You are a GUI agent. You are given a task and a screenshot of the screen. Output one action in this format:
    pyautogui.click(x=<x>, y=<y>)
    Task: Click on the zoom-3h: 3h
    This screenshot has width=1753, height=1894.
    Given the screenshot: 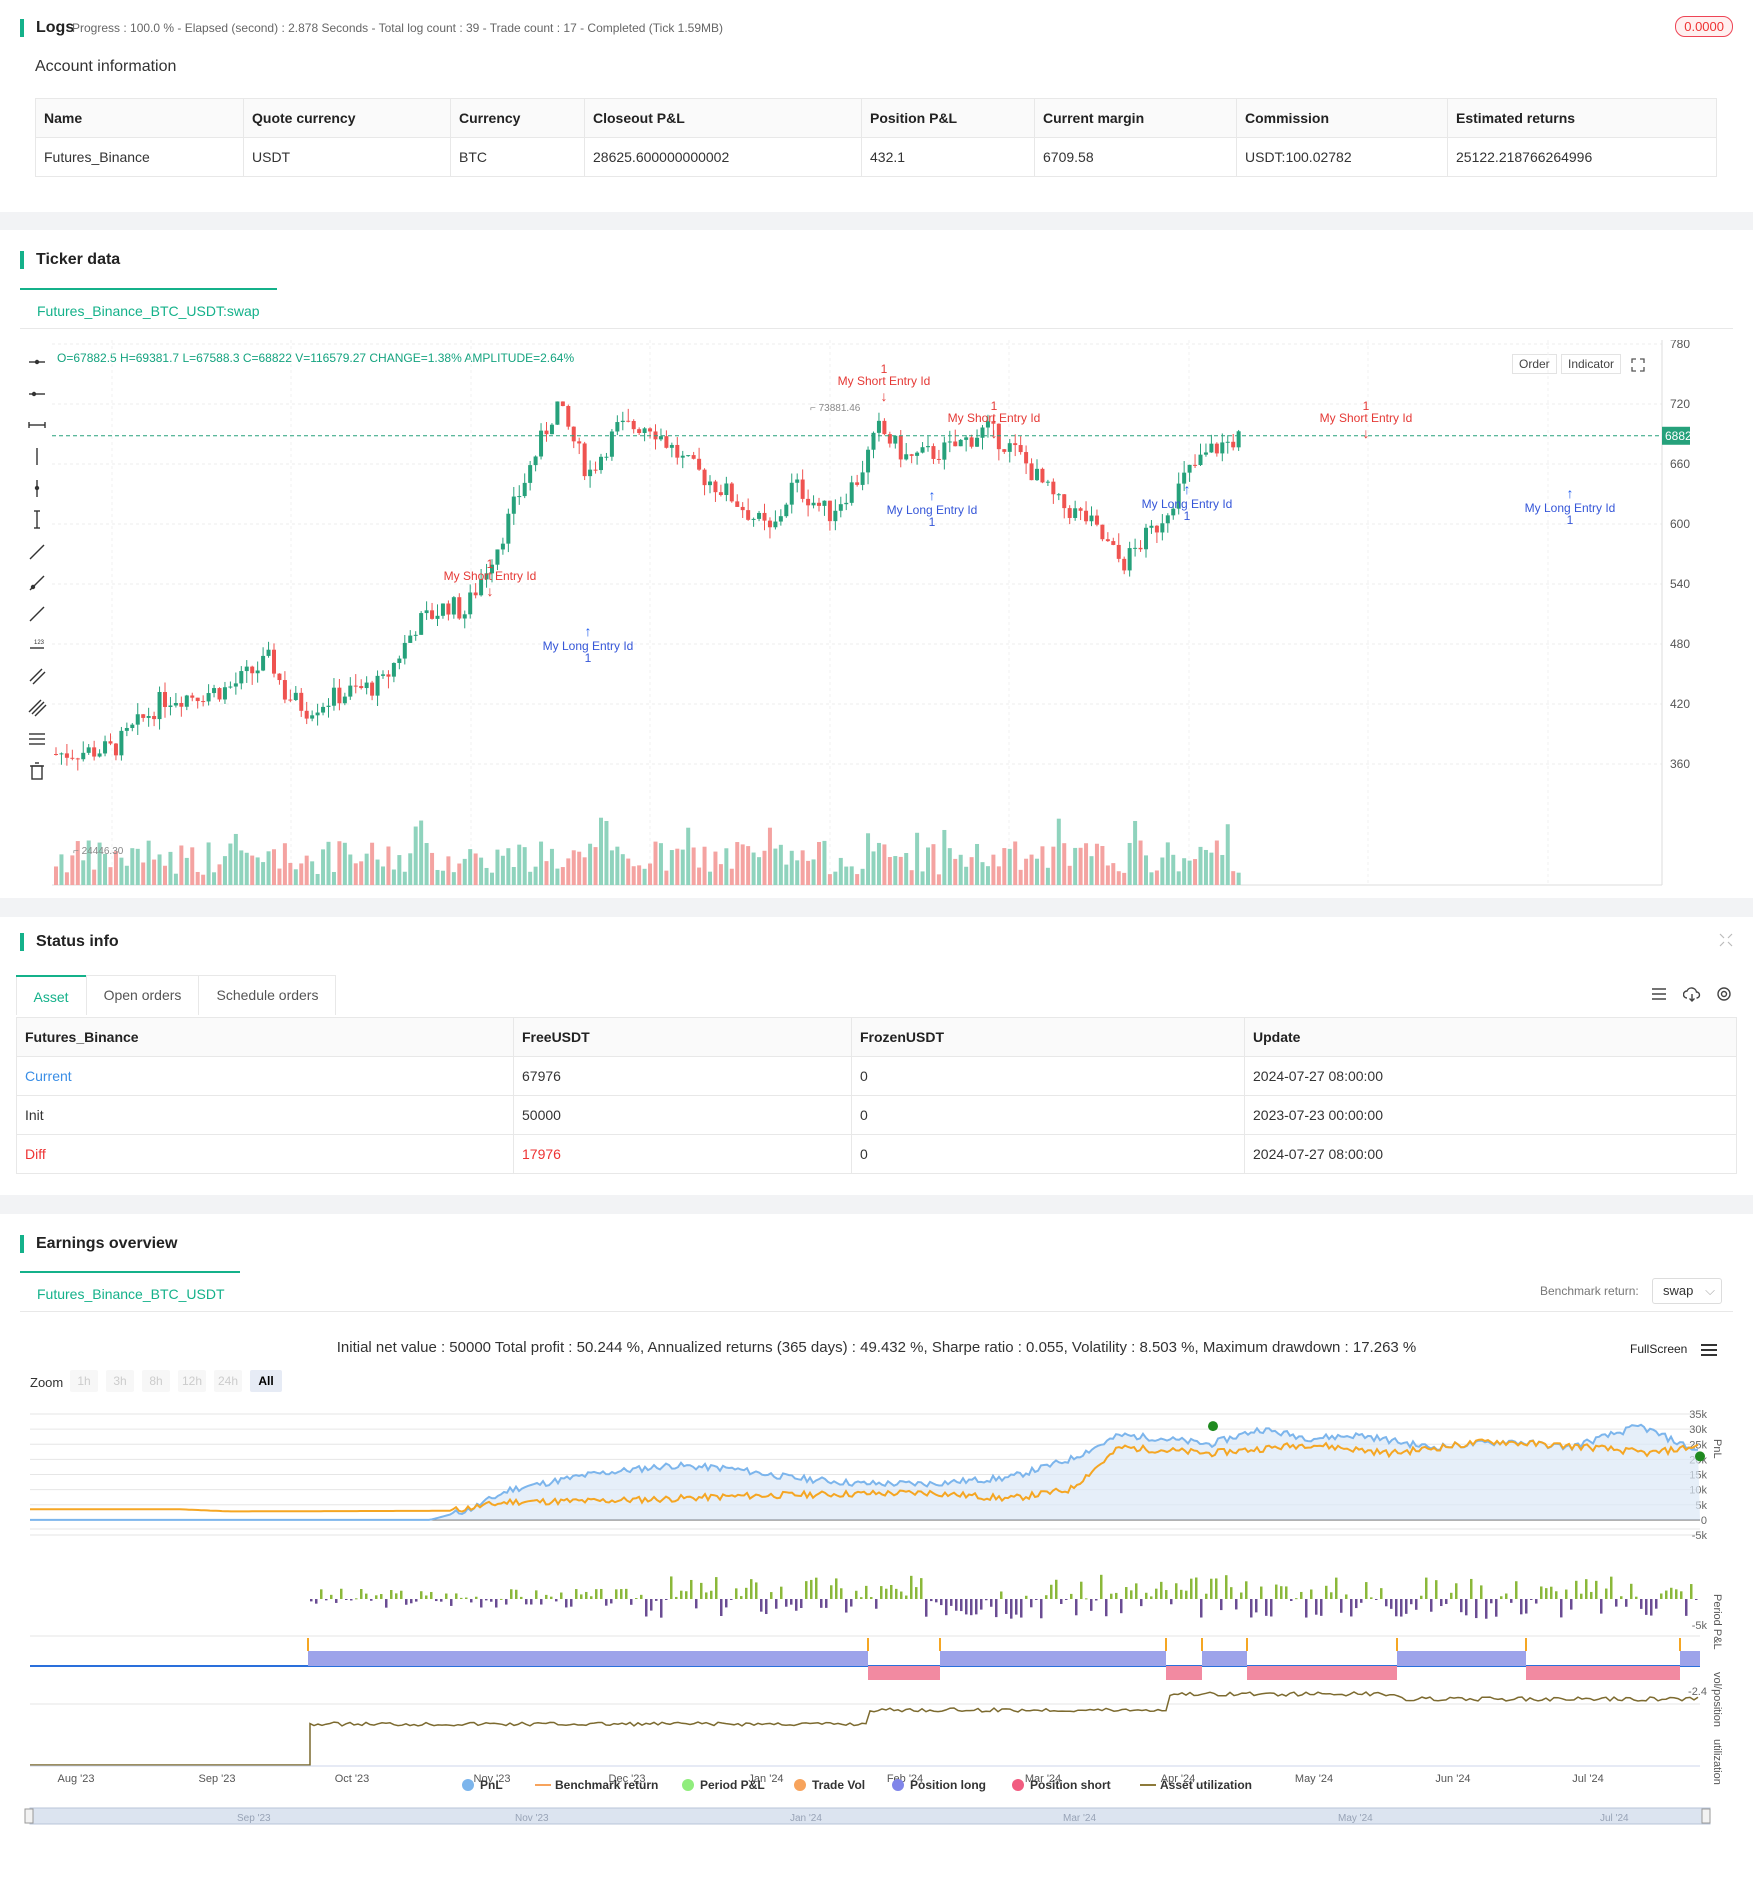 What is the action you would take?
    pyautogui.click(x=120, y=1381)
    